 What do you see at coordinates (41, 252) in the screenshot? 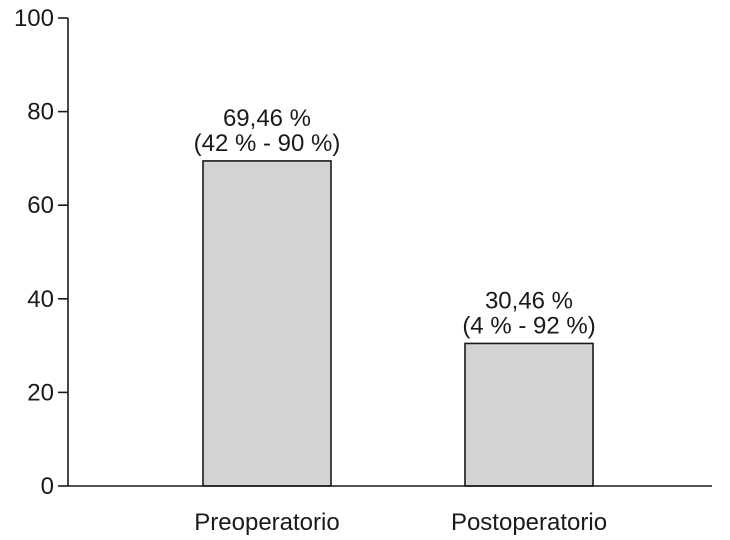
I see `y-axis: 0 20 40 60 80 100` at bounding box center [41, 252].